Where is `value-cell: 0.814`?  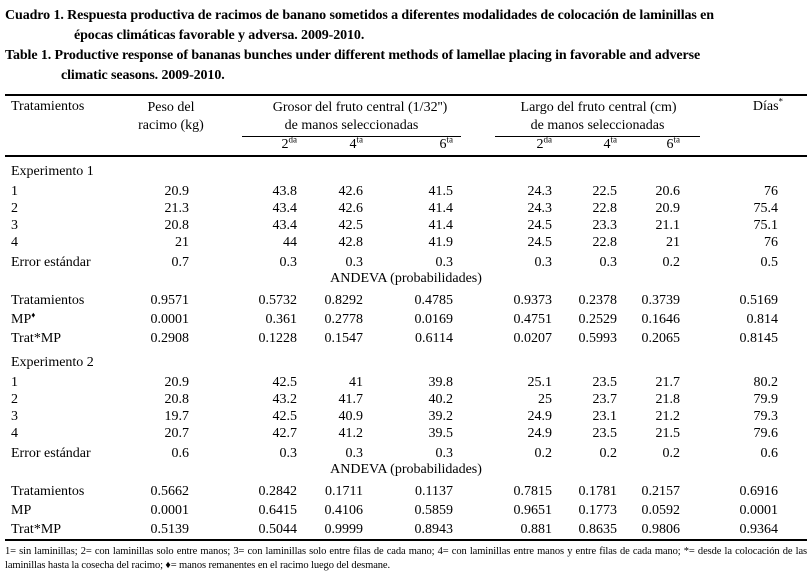
value-cell: 0.814 is located at coordinates (762, 319).